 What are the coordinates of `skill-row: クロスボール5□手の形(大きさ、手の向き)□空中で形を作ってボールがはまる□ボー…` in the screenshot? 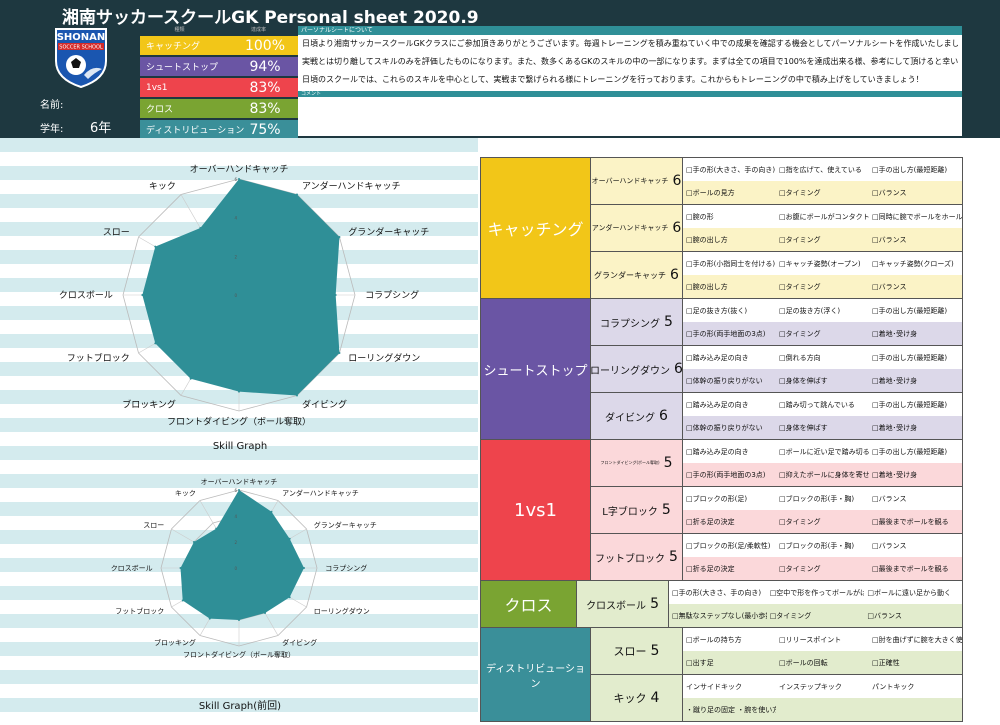 It's located at (769, 604).